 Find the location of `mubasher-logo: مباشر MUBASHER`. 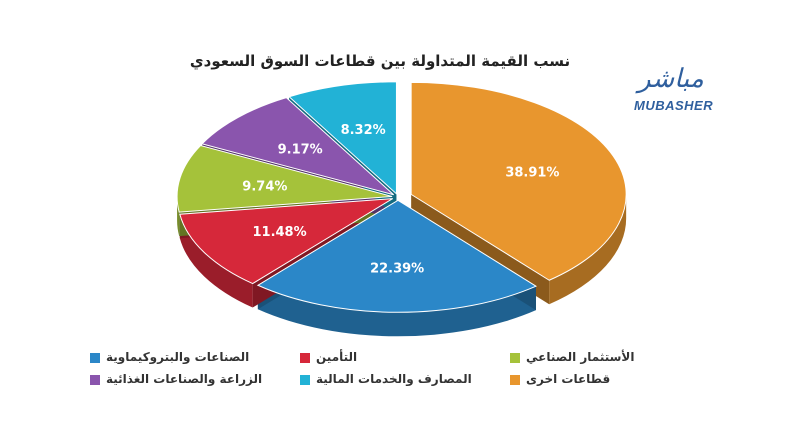

mubasher-logo: مباشر MUBASHER is located at coordinates (678, 94).